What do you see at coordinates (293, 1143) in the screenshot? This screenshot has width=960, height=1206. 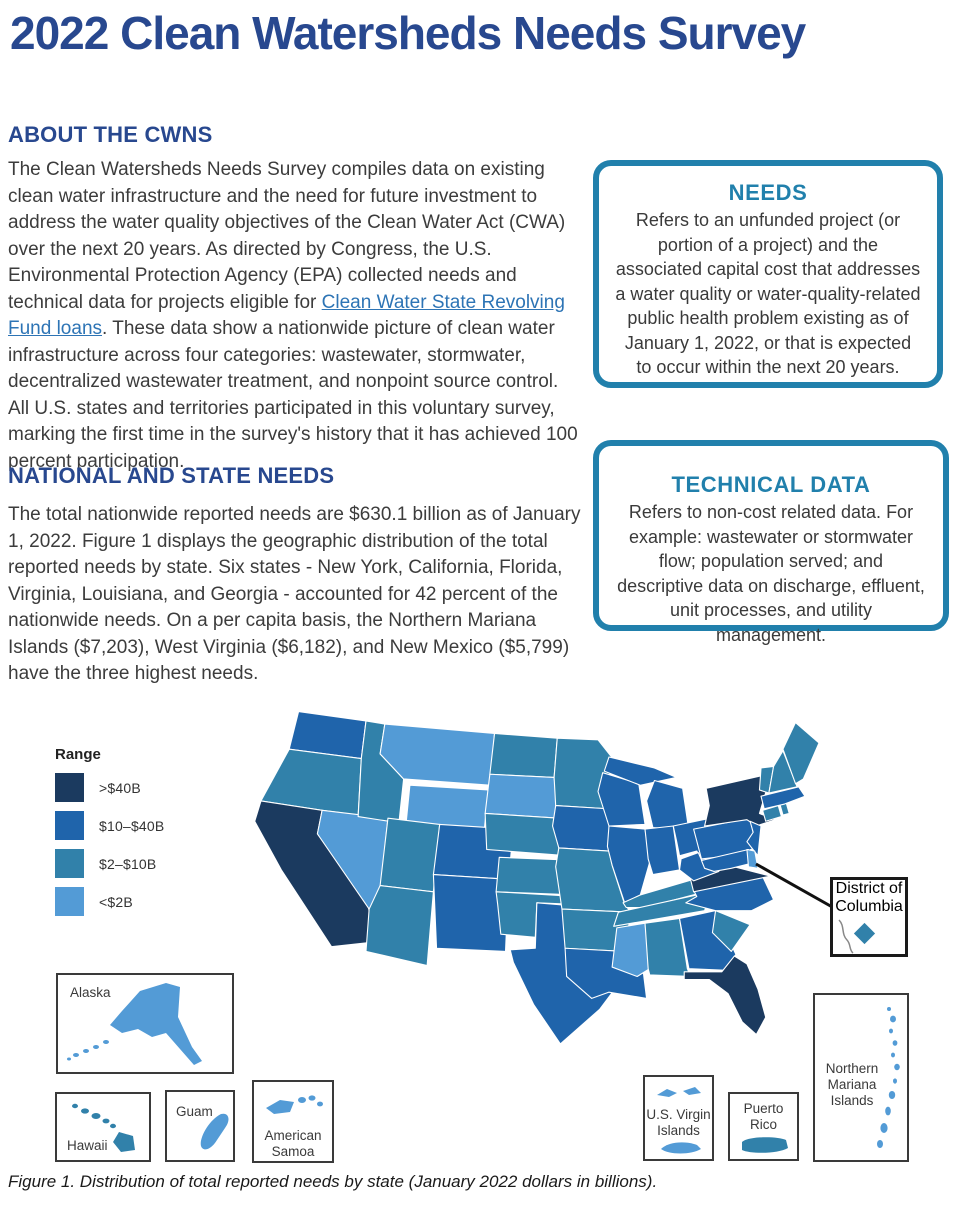 I see `inset-label-american-samoa: American Samoa` at bounding box center [293, 1143].